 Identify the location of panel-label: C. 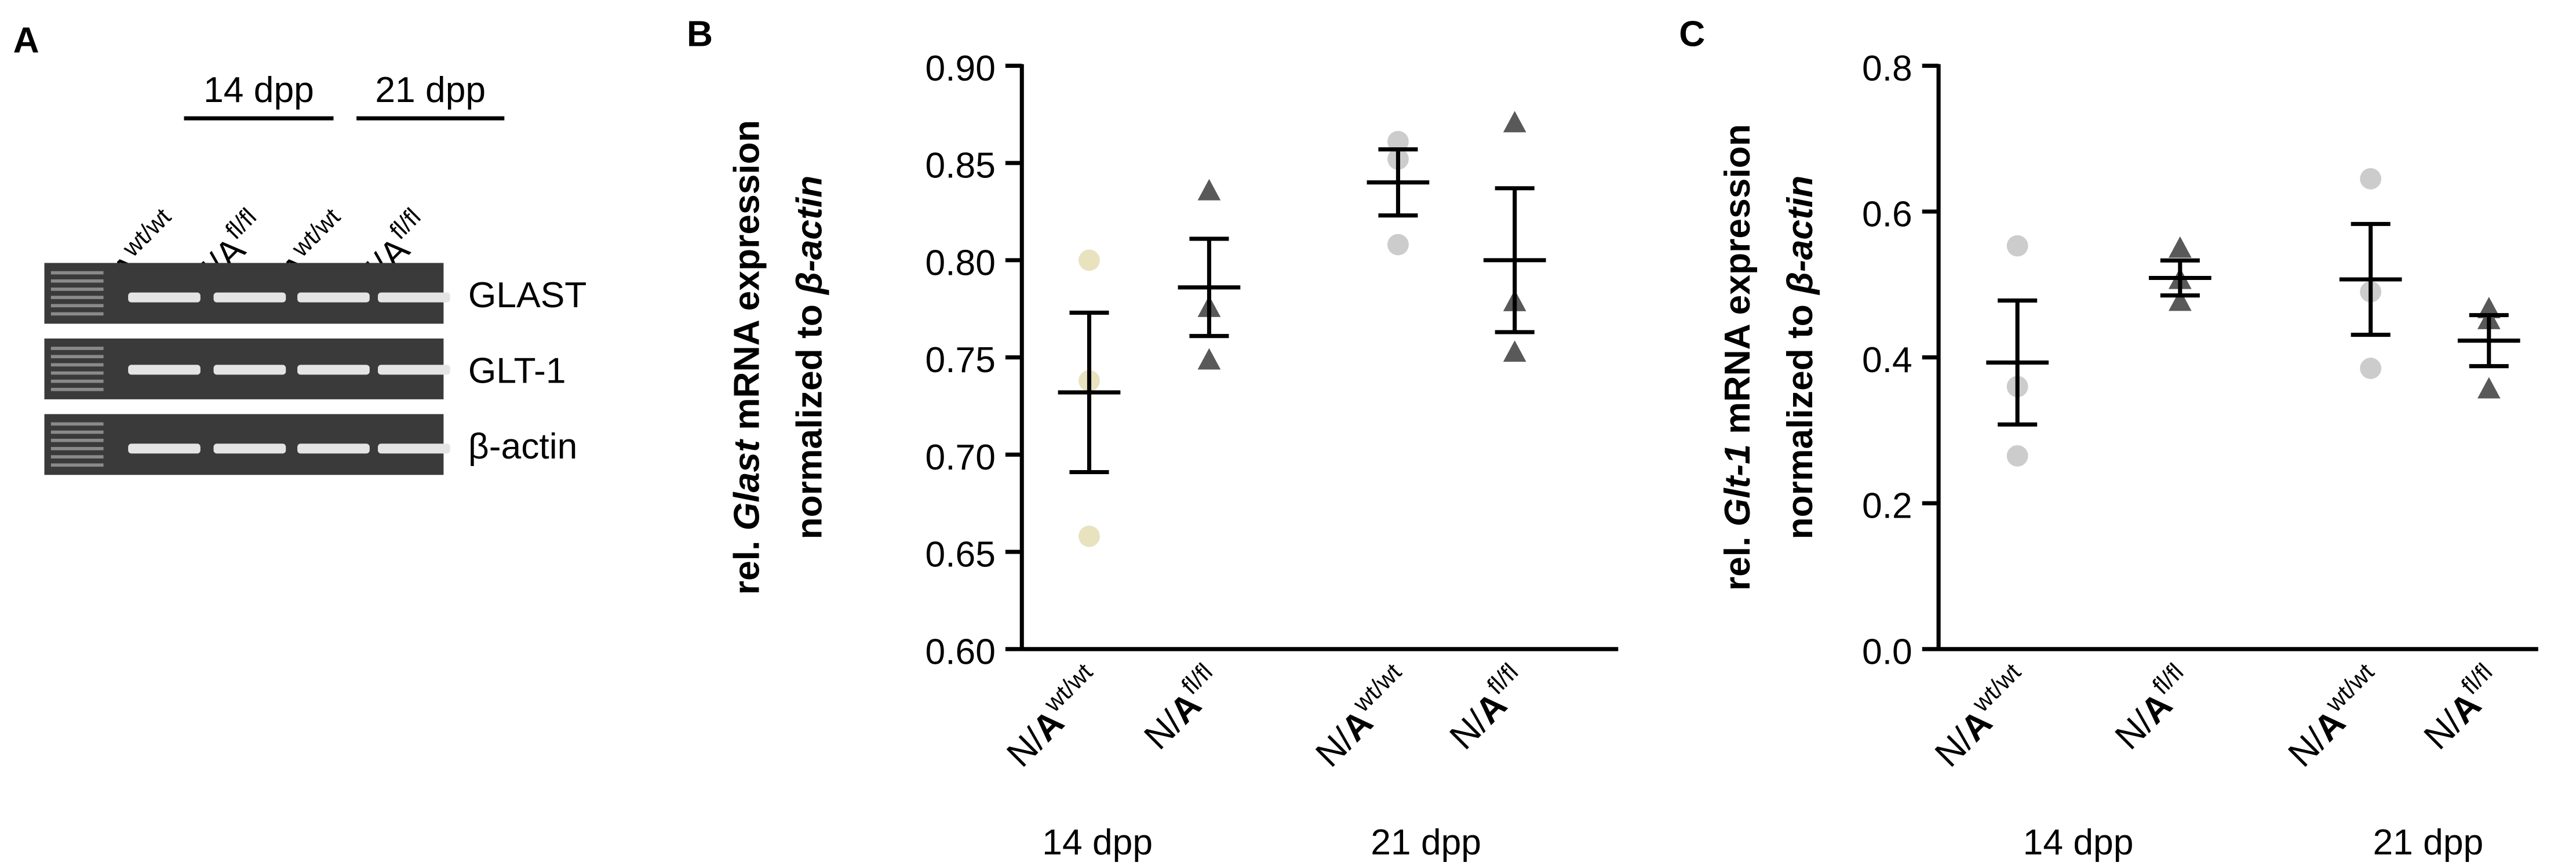
(1692, 34).